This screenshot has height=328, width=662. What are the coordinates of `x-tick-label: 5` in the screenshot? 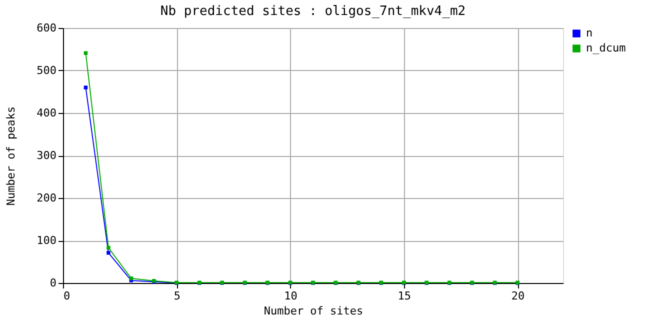 It's located at (177, 296).